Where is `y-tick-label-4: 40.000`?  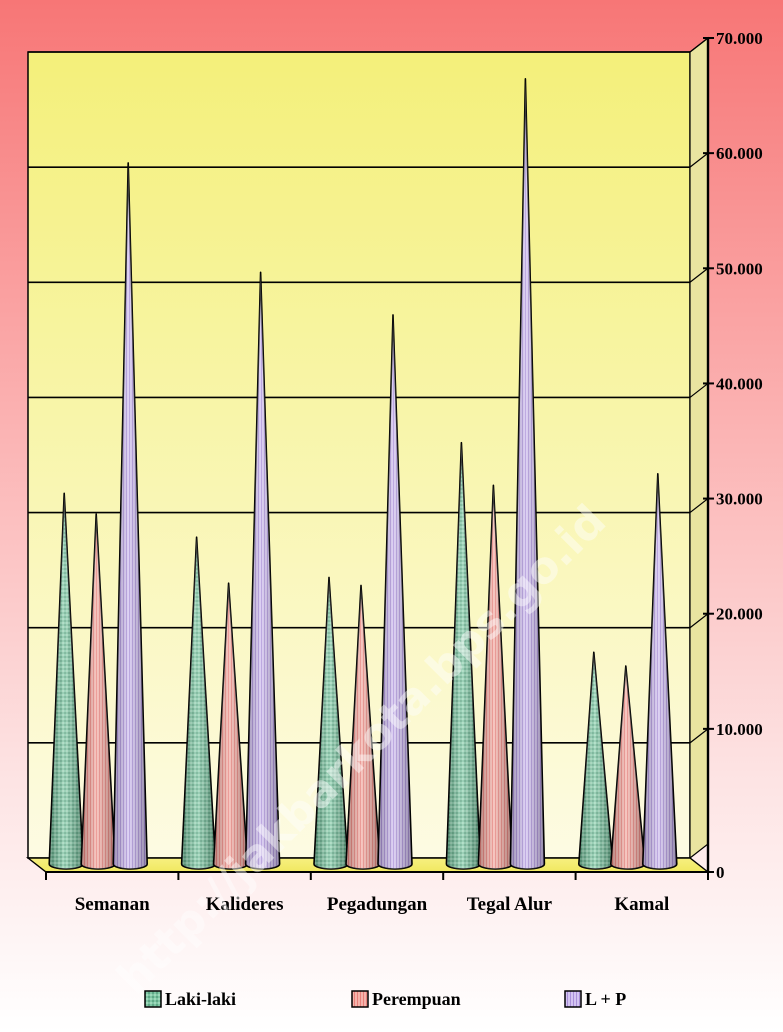
y-tick-label-4: 40.000 is located at coordinates (739, 383).